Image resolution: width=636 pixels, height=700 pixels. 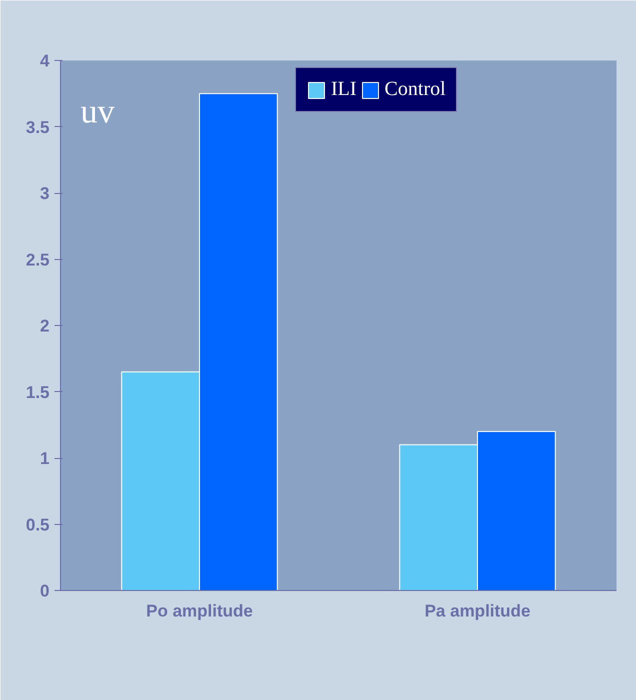 I want to click on legend-label: ILI, so click(x=344, y=89).